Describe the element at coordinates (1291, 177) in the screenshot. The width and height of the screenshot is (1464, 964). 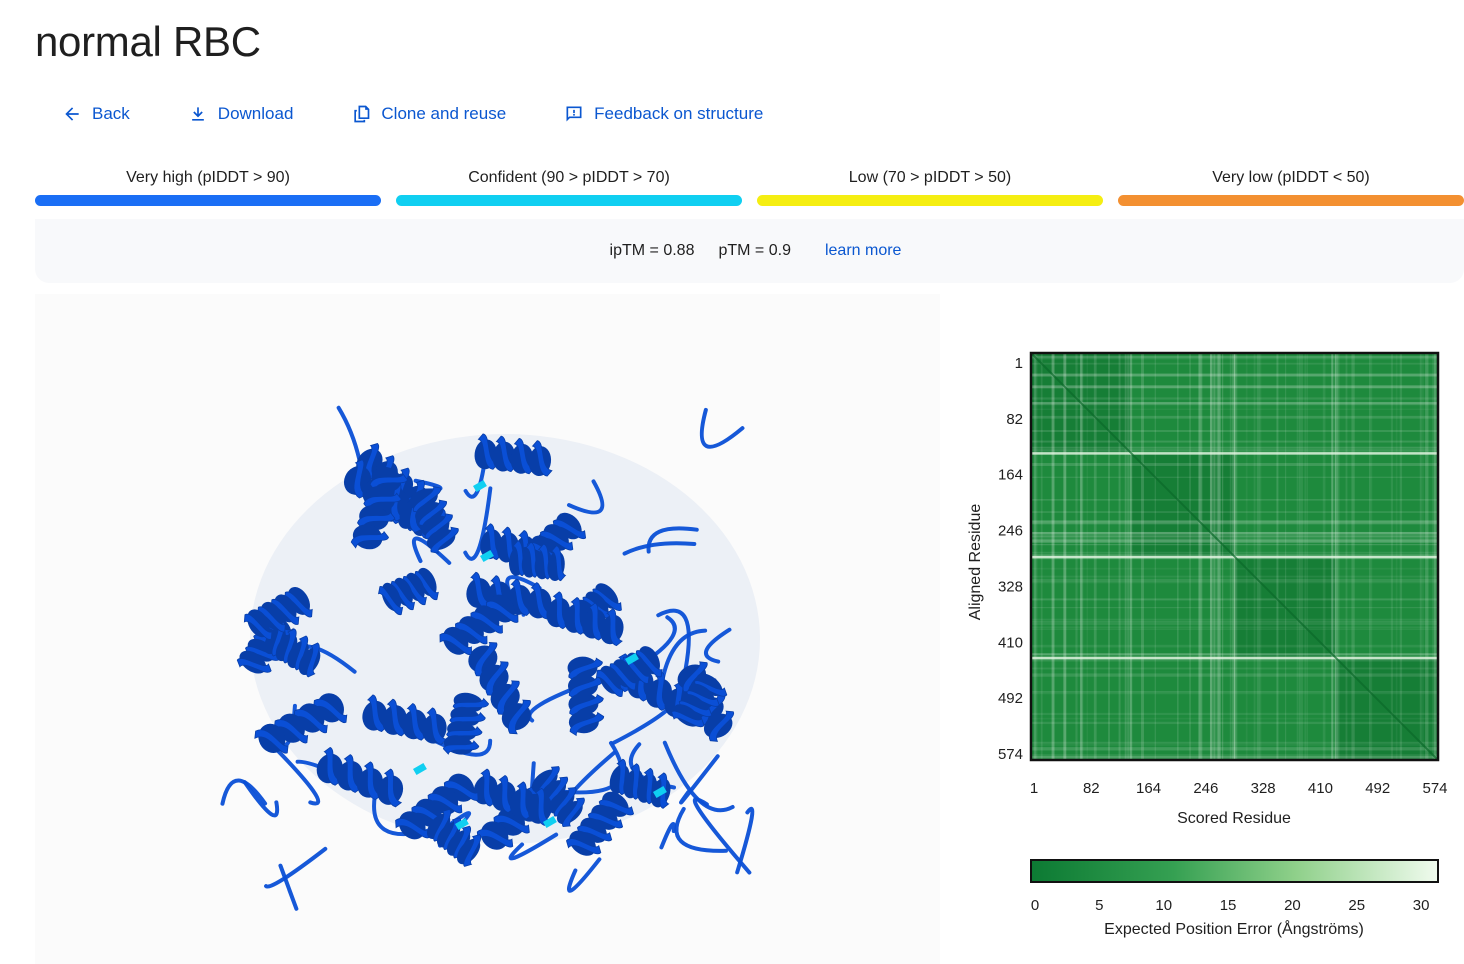
I see `legend-label: Very low (pIDDT < 50)` at that location.